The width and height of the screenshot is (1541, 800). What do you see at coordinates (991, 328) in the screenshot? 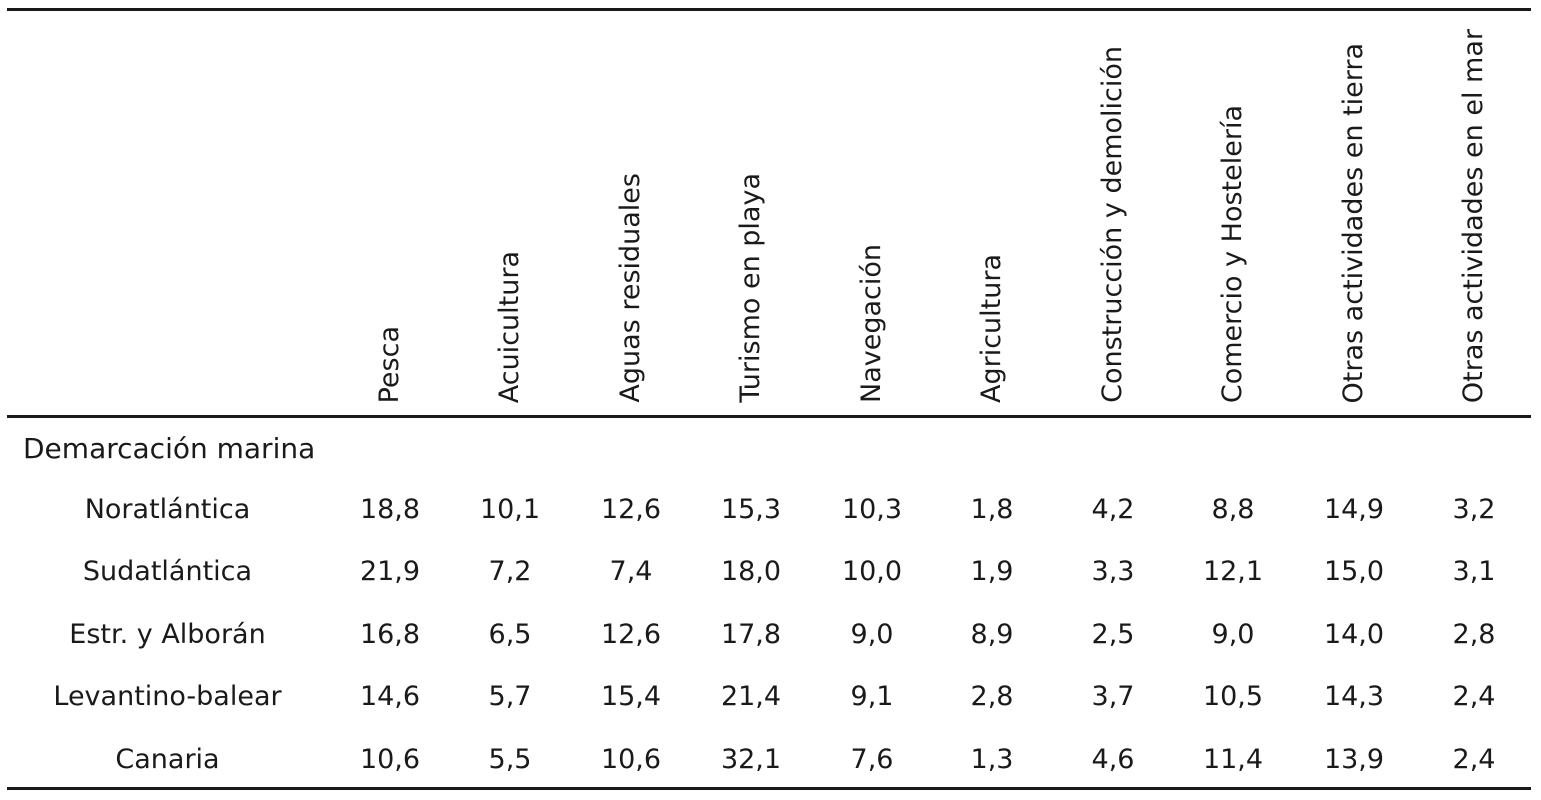
I see `column-header-agricultura: Agricultura` at bounding box center [991, 328].